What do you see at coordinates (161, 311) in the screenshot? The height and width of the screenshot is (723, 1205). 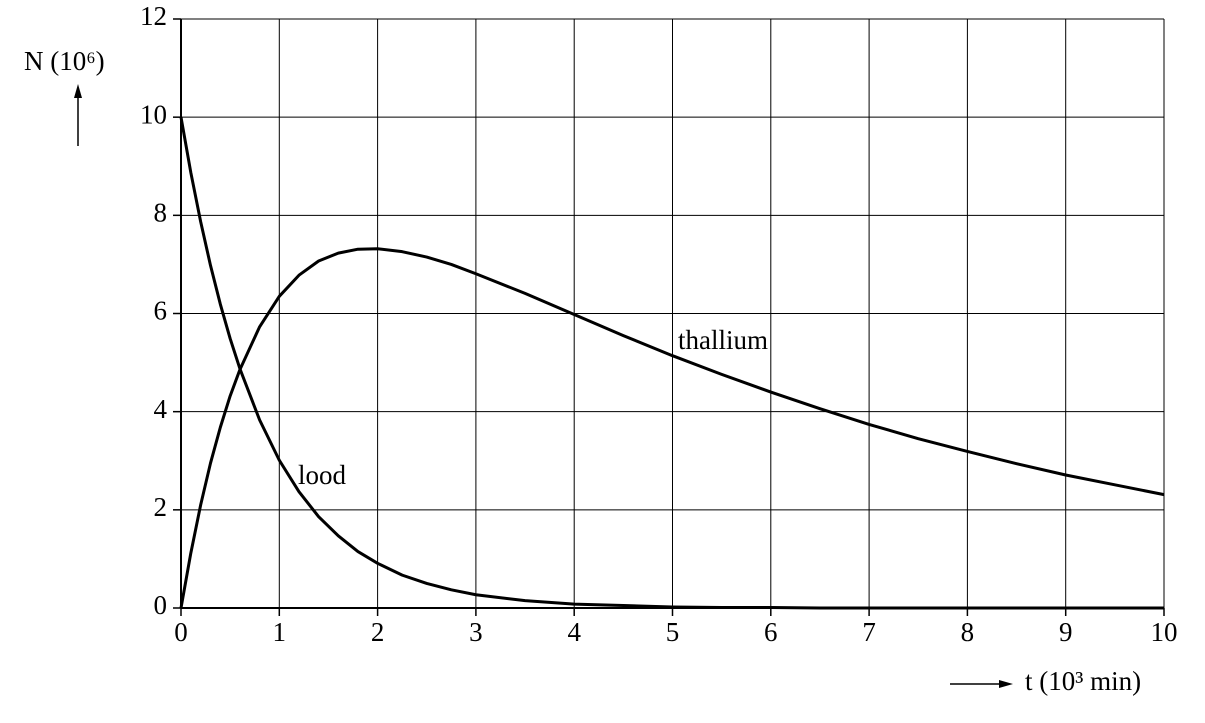 I see `y-tick-label: 6` at bounding box center [161, 311].